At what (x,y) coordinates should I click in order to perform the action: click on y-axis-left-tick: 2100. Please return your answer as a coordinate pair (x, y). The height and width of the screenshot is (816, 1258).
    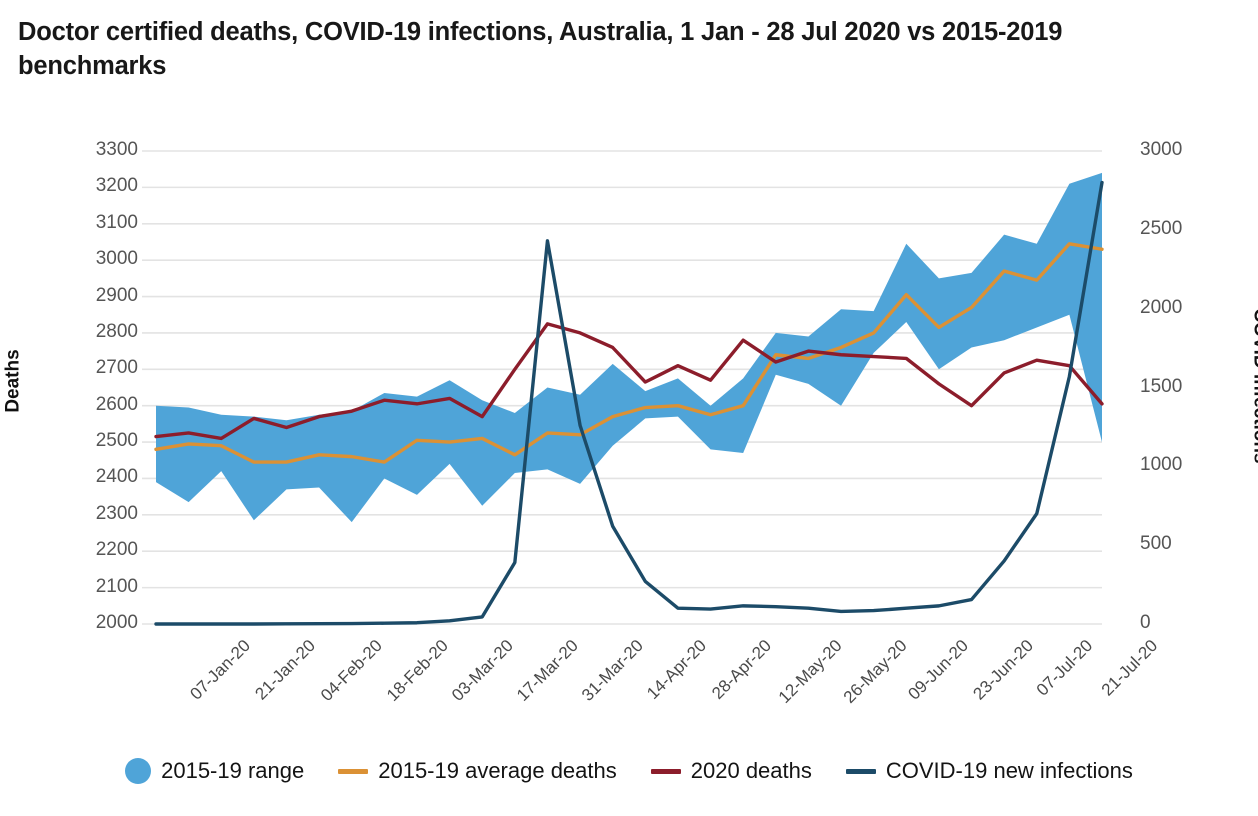
    Looking at the image, I should click on (116, 586).